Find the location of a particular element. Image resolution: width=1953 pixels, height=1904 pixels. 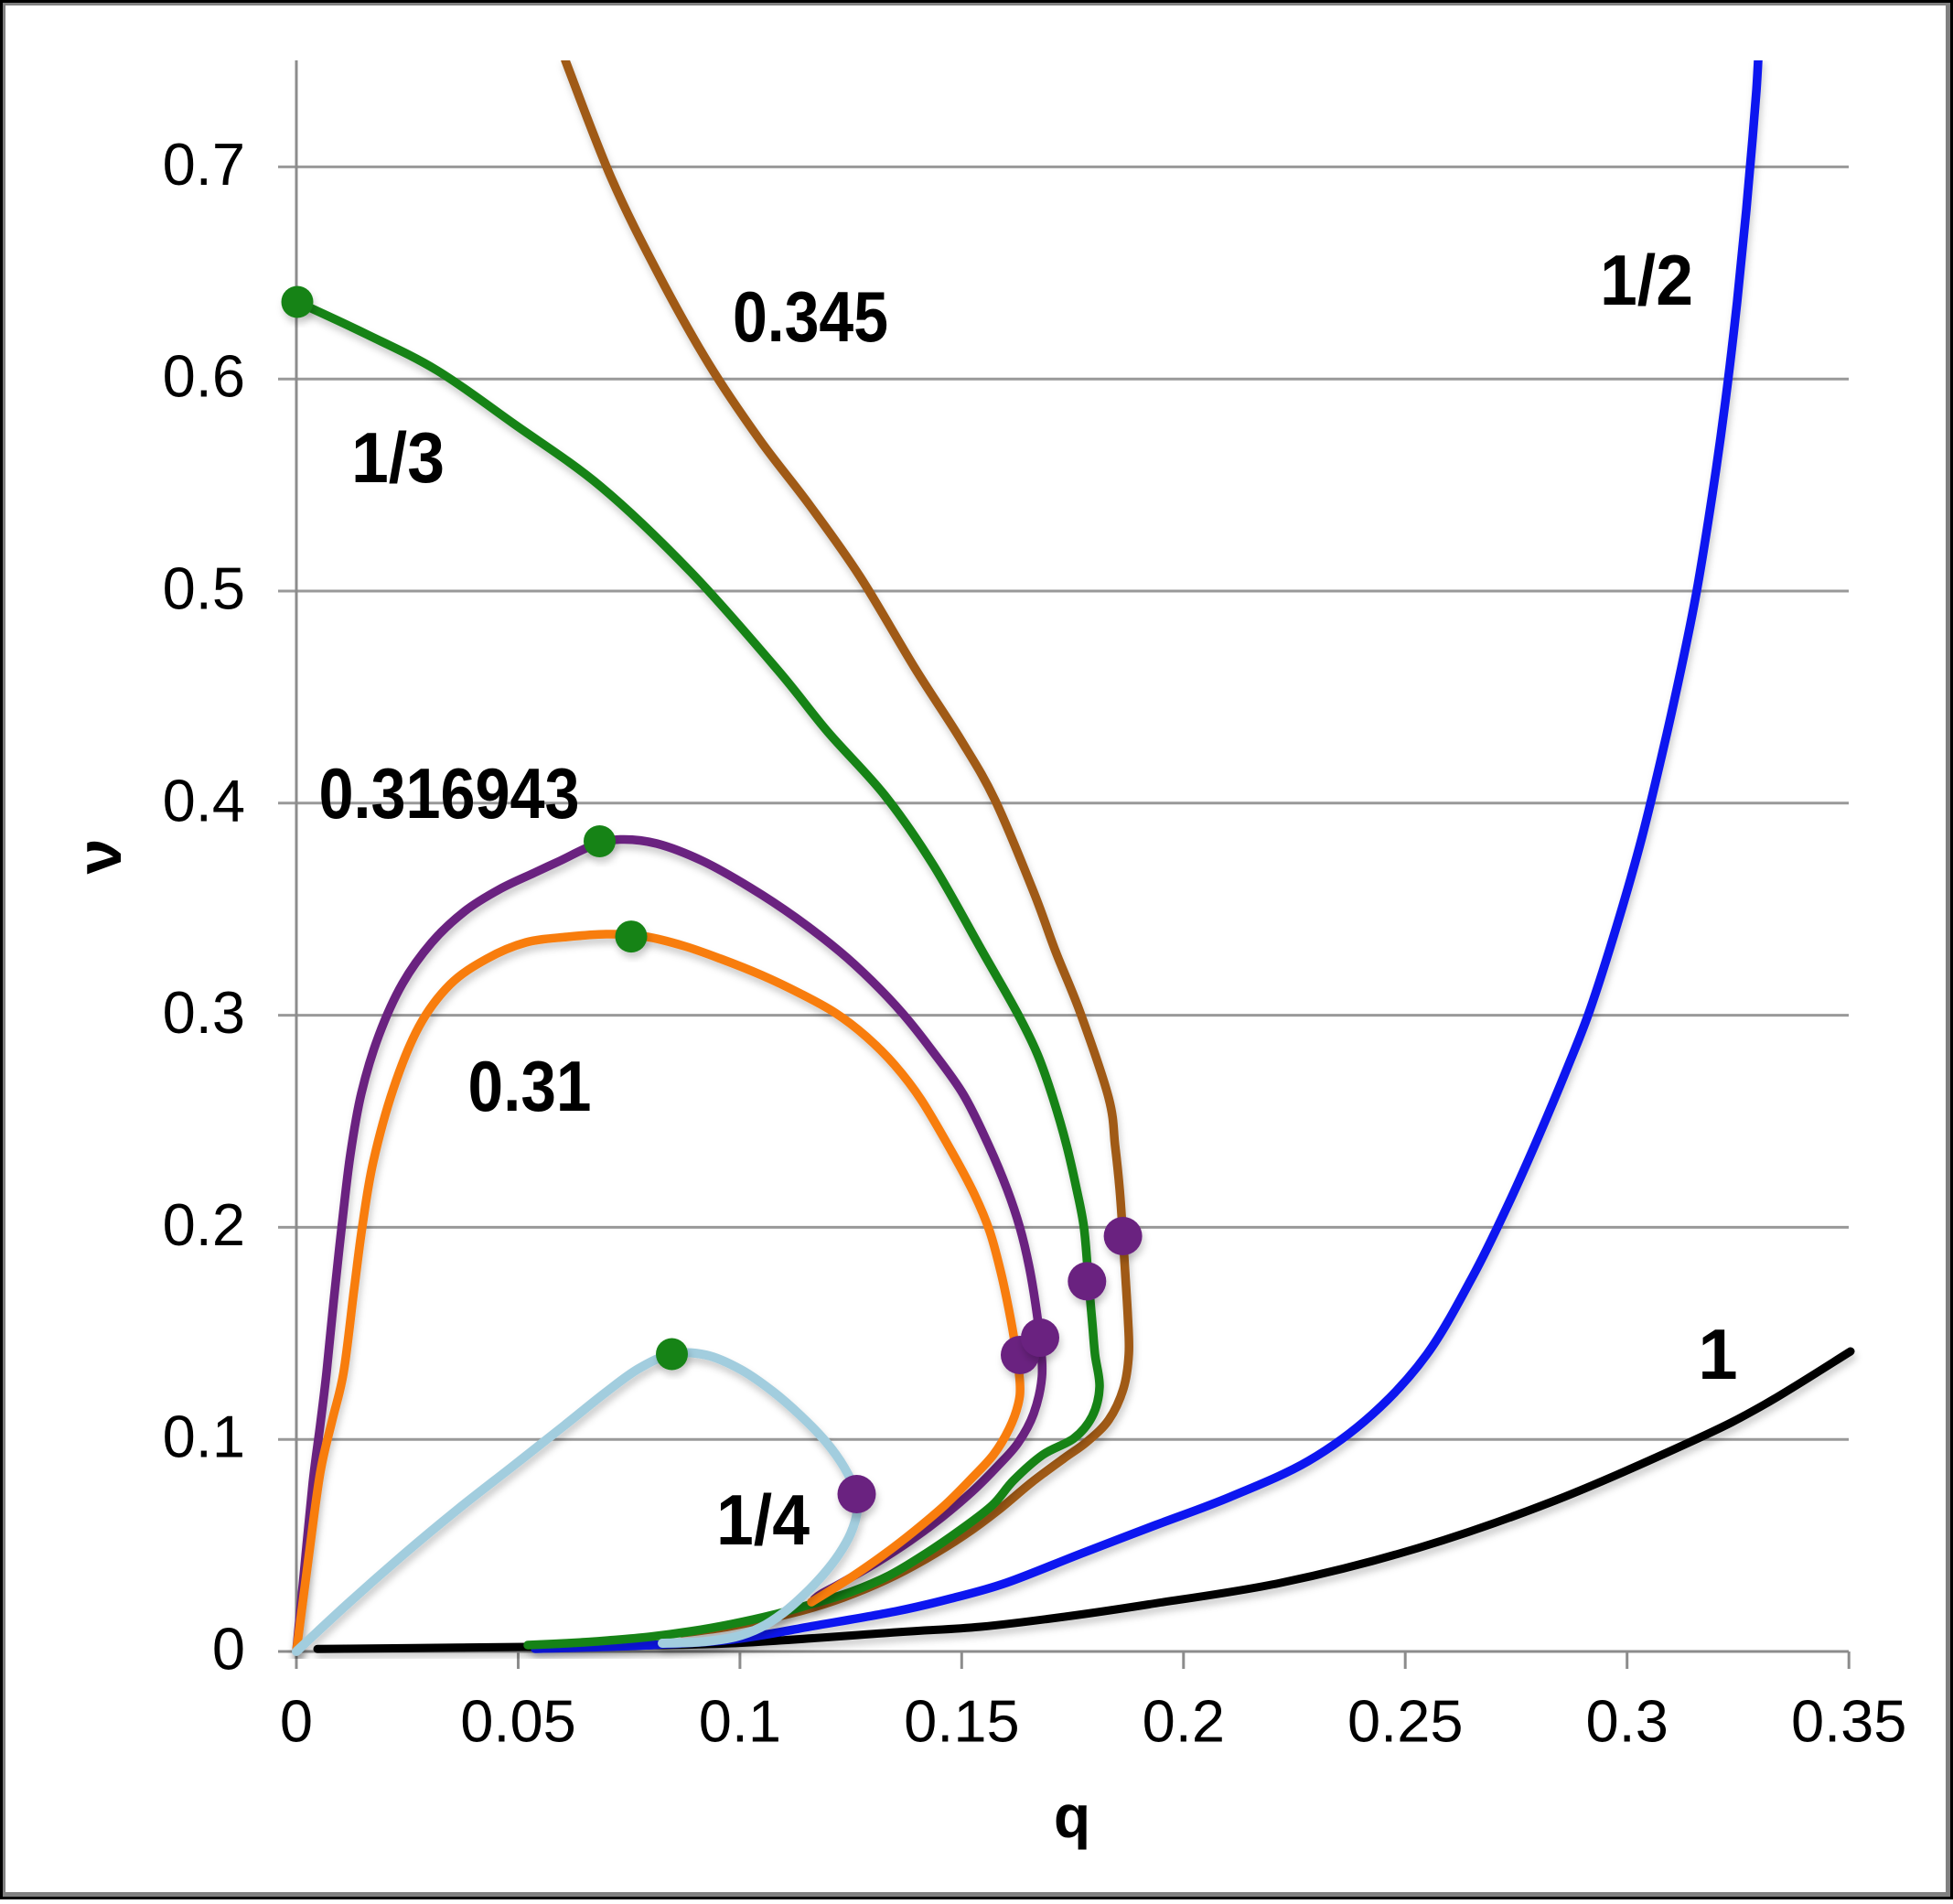

svg-text: 0.4 is located at coordinates (204, 800).